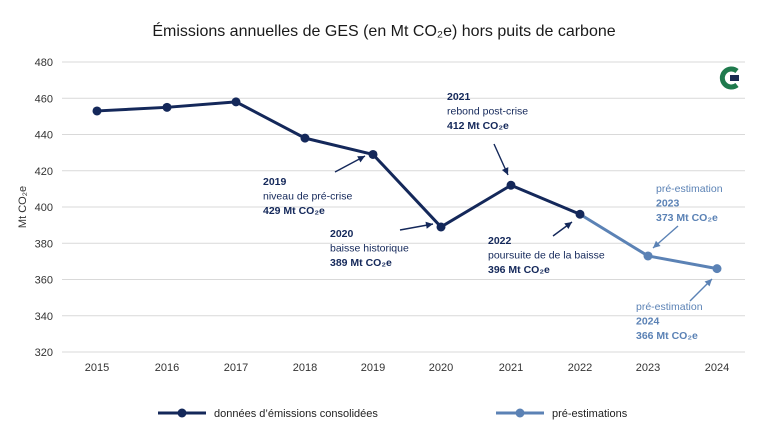 The image size is (768, 441). Describe the element at coordinates (478, 126) in the screenshot. I see `annotation-2021-line: 412 Mt CO₂e` at that location.